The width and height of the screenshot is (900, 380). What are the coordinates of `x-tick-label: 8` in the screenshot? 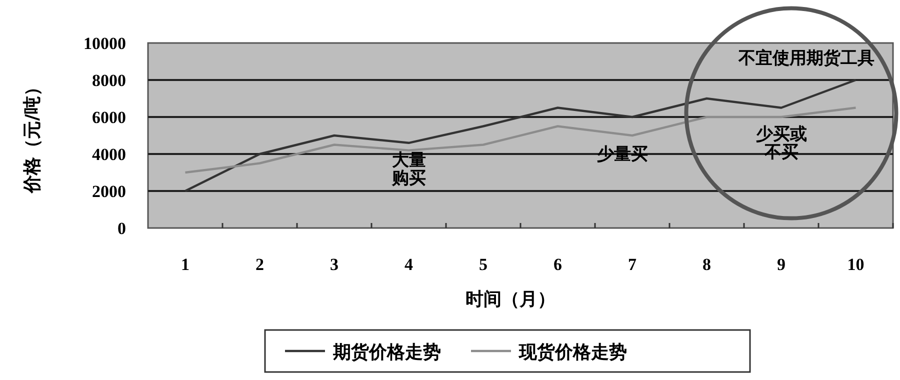 It's located at (706, 264).